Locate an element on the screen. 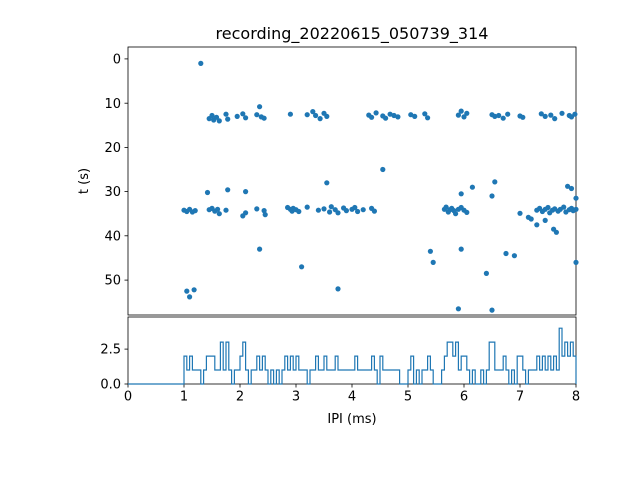 The image size is (640, 480). x-axis-label: IPI (ms) is located at coordinates (351, 419).